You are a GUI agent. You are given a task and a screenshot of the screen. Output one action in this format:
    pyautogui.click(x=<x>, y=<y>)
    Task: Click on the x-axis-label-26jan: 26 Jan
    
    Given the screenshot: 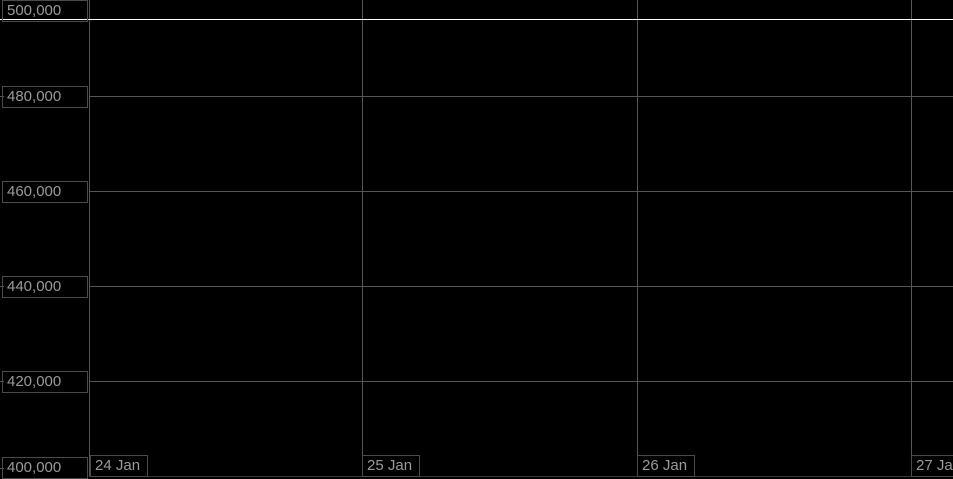 What is the action you would take?
    pyautogui.click(x=666, y=466)
    